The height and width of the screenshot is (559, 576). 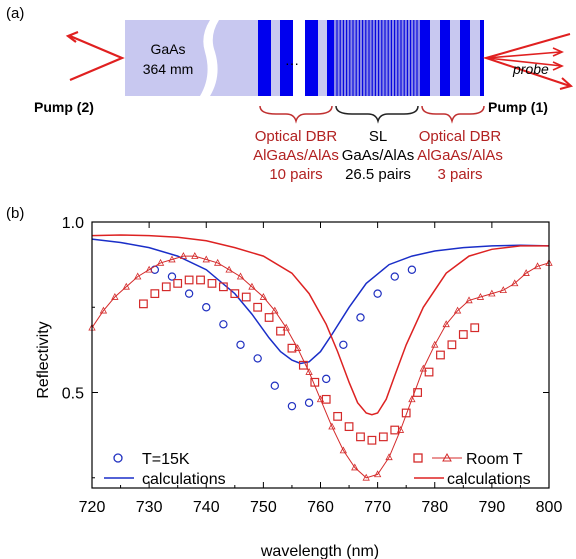 I want to click on group-label-line: AlGaAs/AlAs, so click(x=460, y=155).